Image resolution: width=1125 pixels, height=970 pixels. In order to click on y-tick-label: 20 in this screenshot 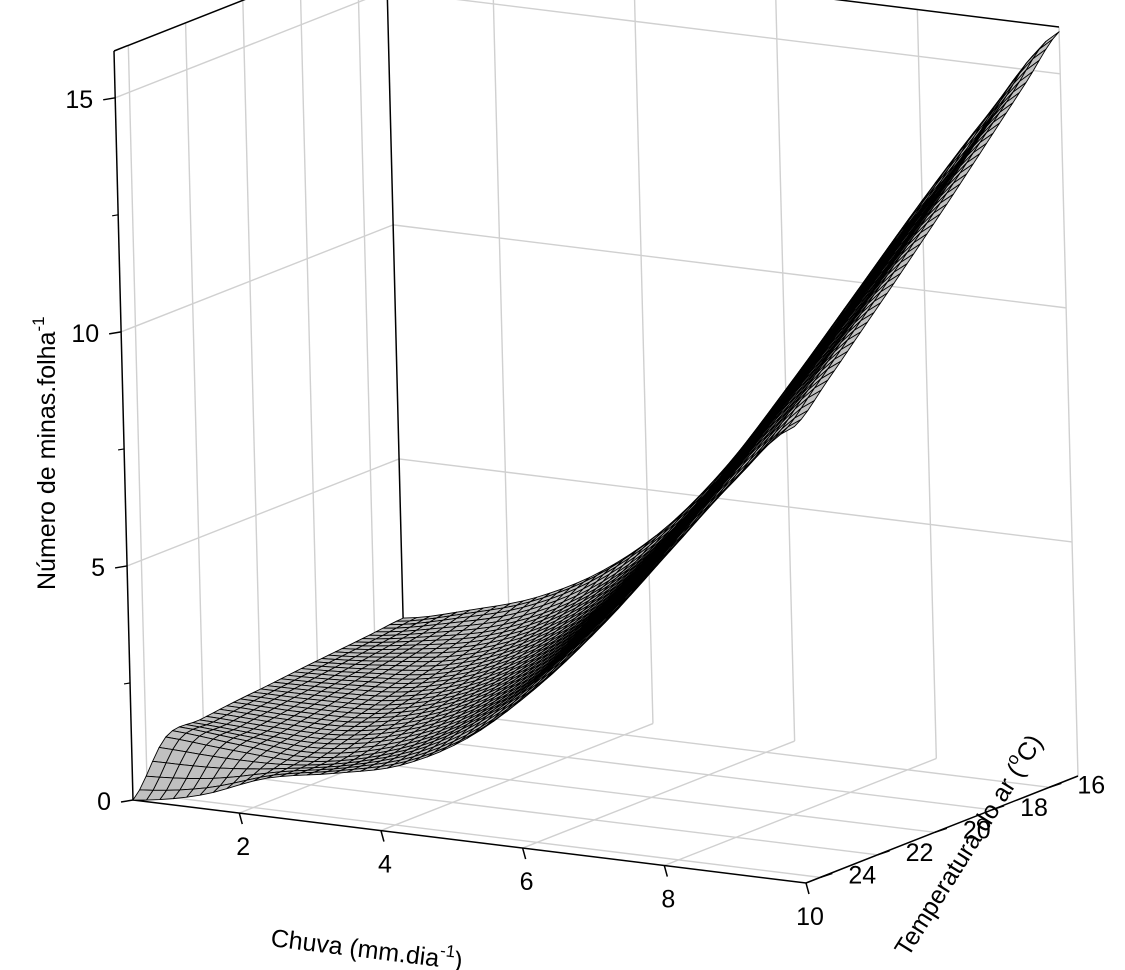, I will do `click(977, 830)`.